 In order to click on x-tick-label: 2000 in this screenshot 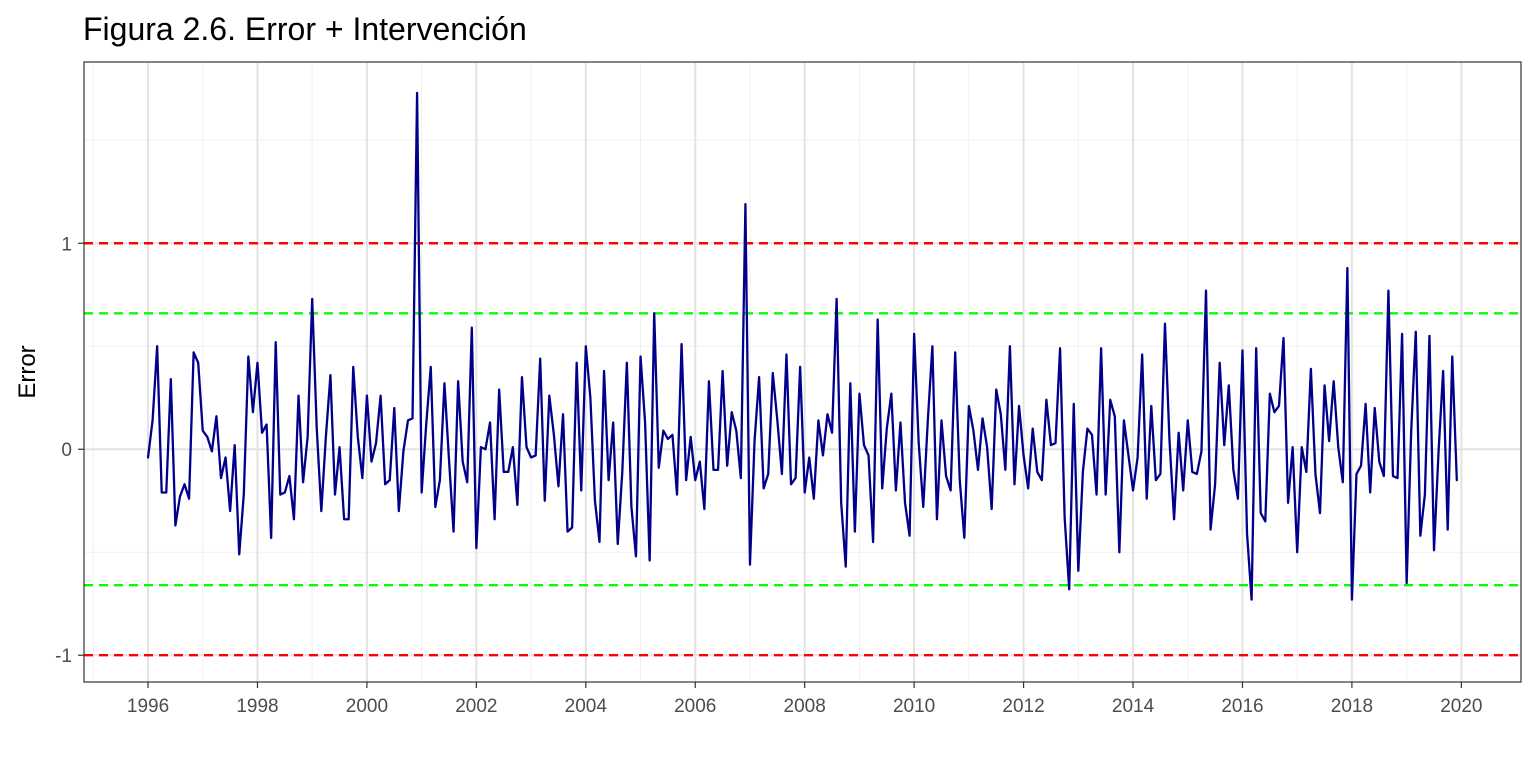, I will do `click(367, 706)`.